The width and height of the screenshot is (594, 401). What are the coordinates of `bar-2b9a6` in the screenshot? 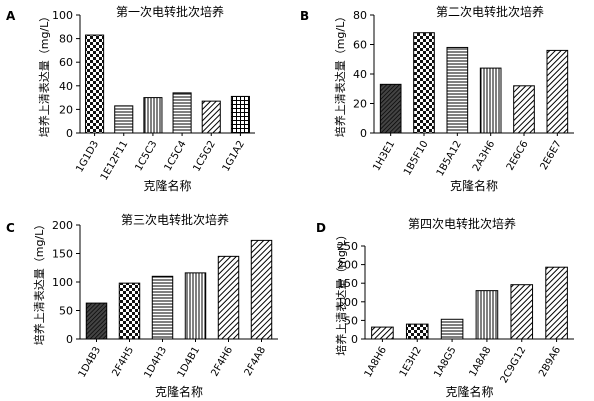 It's located at (556, 303).